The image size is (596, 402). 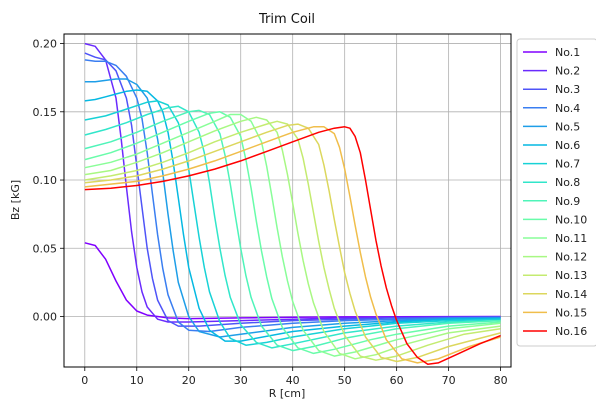 What do you see at coordinates (293, 380) in the screenshot?
I see `x-tick-label: 40` at bounding box center [293, 380].